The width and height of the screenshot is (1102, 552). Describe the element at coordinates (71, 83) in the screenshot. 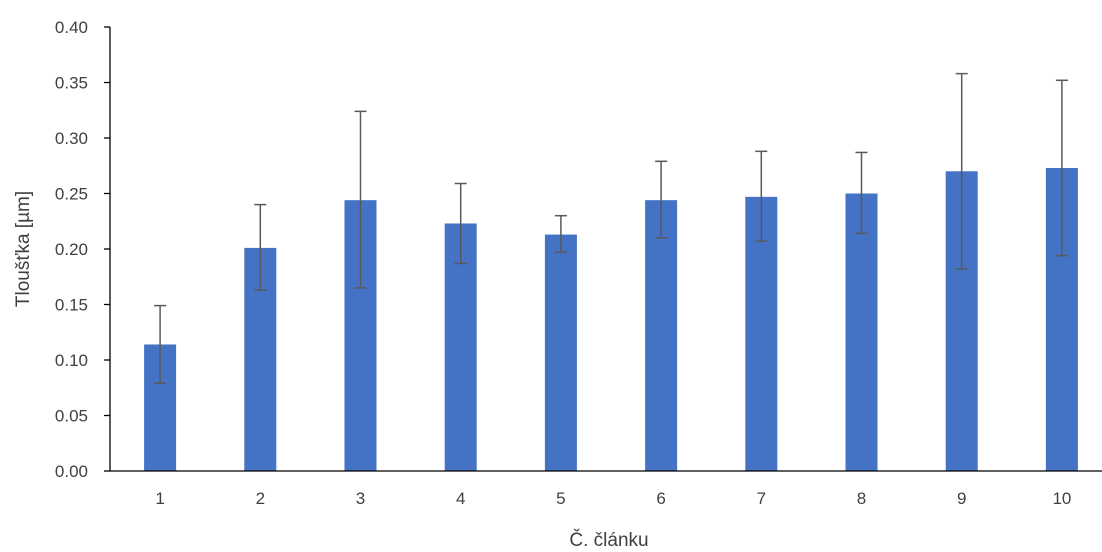

I see `y-tick-label: 0.35` at that location.